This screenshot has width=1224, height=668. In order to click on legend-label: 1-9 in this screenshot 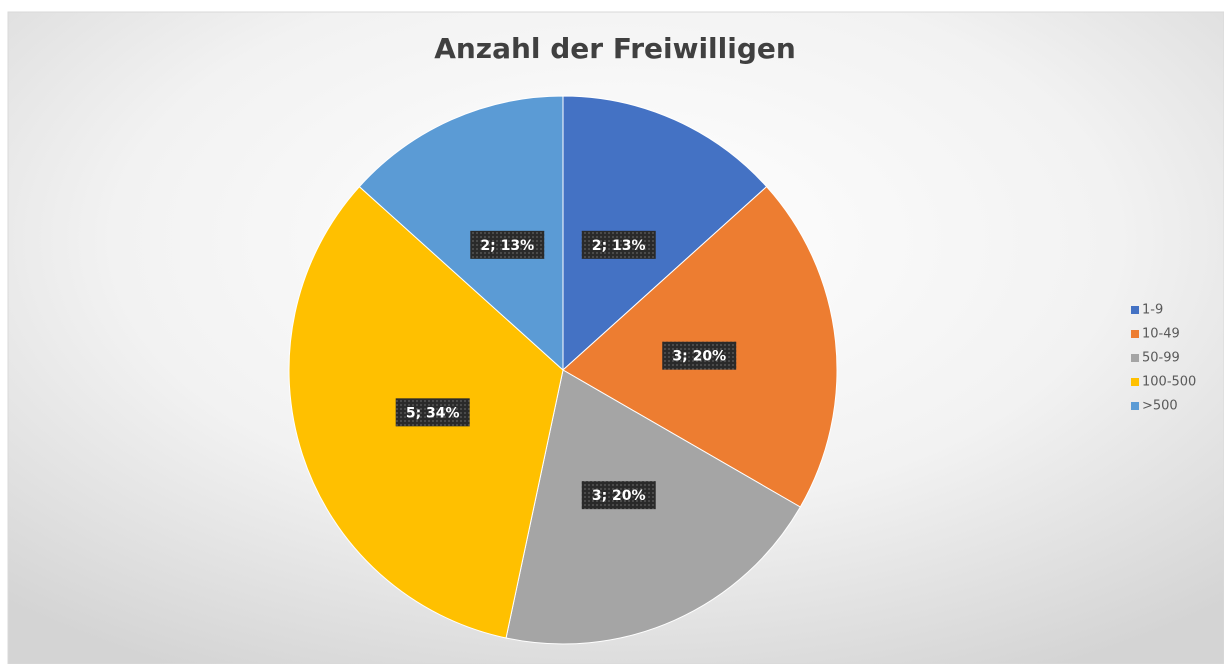, I will do `click(1152, 310)`.